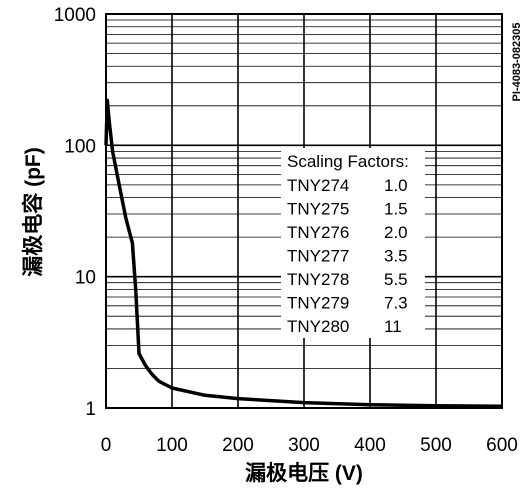  I want to click on x-tick-label: 600, so click(502, 445).